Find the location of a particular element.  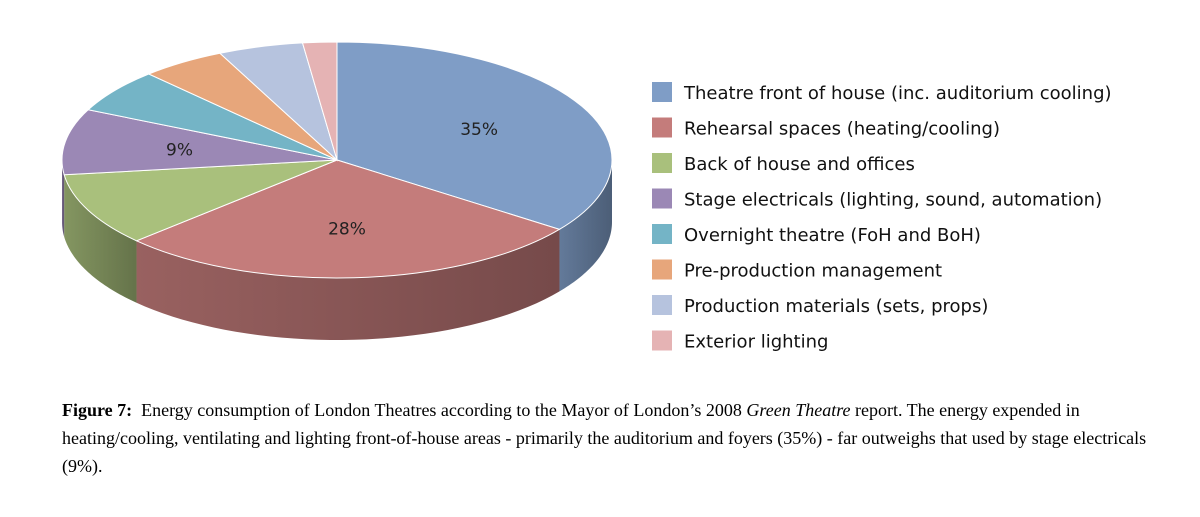

legend-label-production-materials-sets-props: Production materials (sets, props) is located at coordinates (836, 306).